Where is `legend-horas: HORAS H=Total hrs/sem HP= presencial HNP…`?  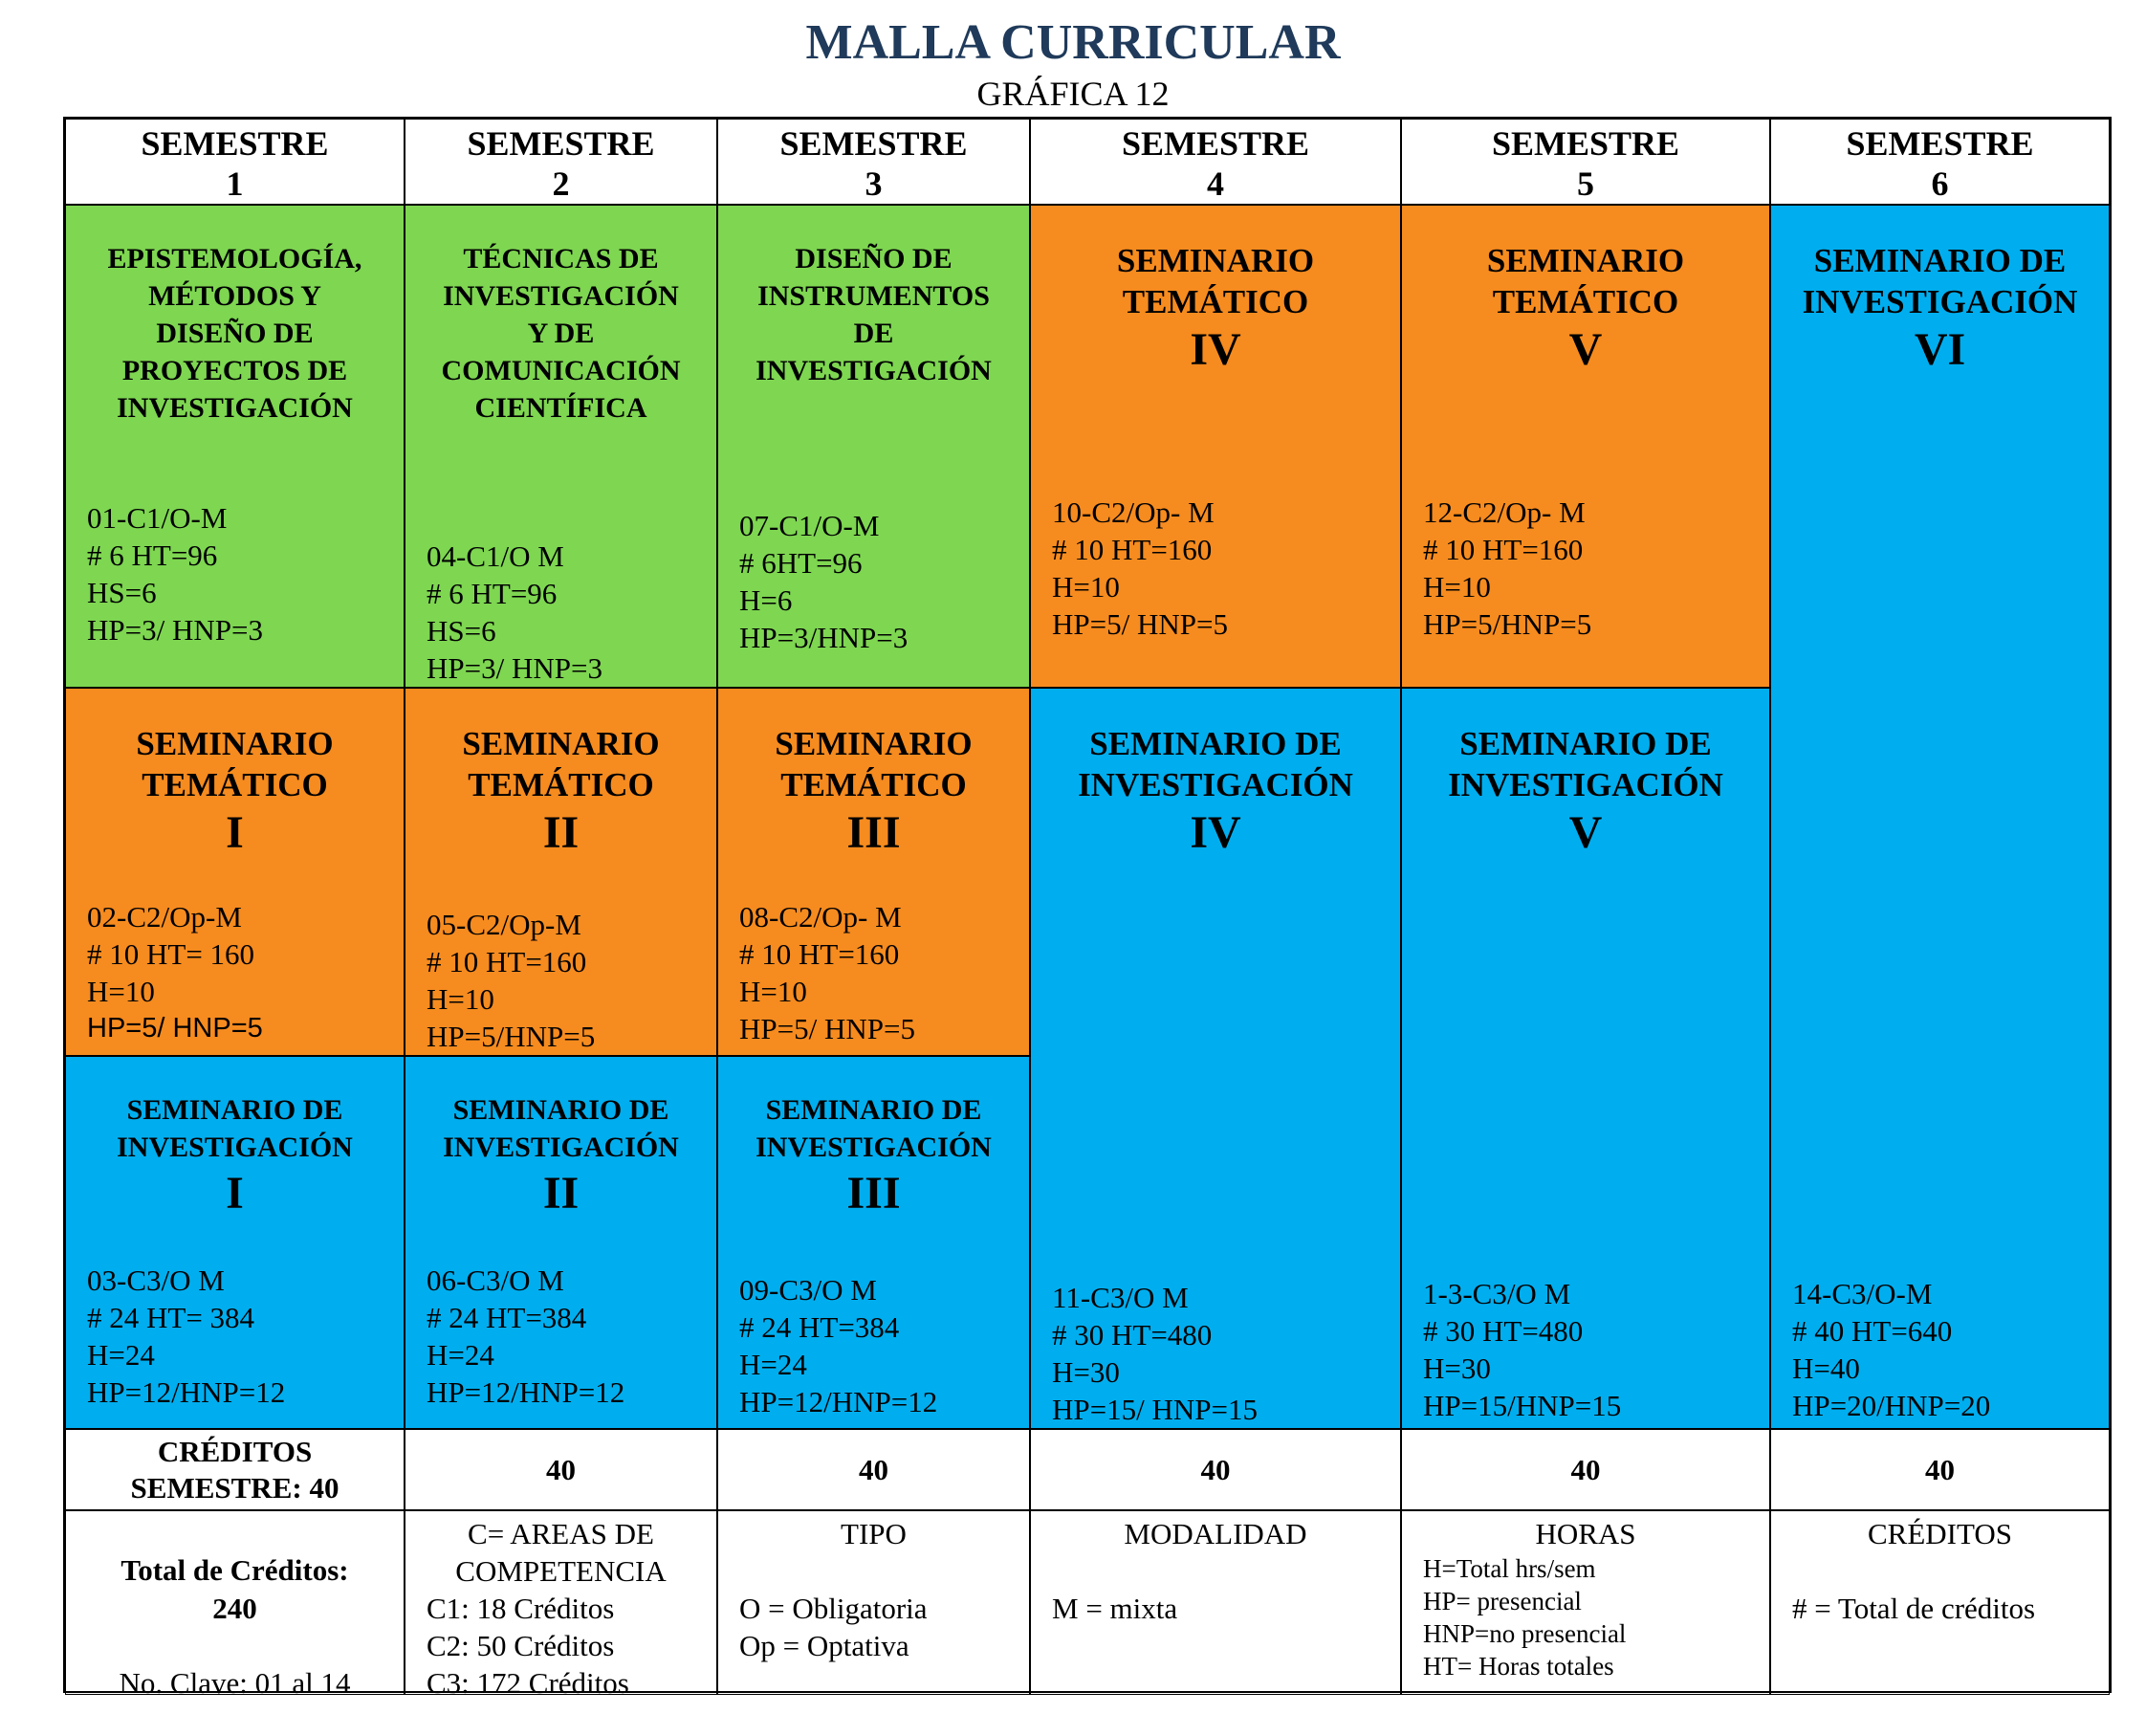
legend-horas: HORAS H=Total hrs/sem HP= presencial HNP… is located at coordinates (1585, 1602).